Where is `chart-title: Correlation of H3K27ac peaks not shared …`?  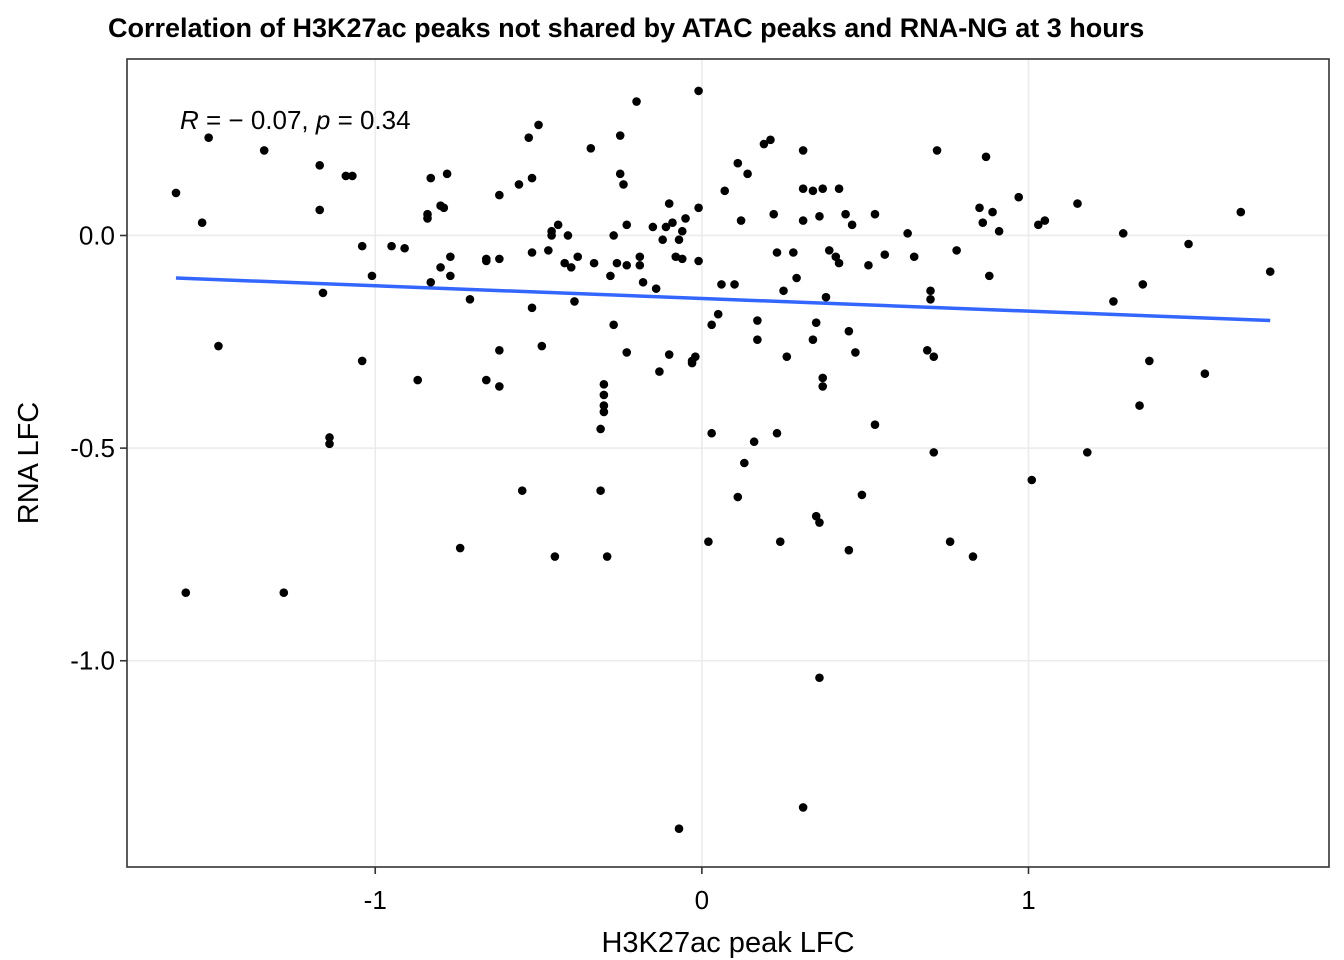 chart-title: Correlation of H3K27ac peaks not shared … is located at coordinates (626, 28).